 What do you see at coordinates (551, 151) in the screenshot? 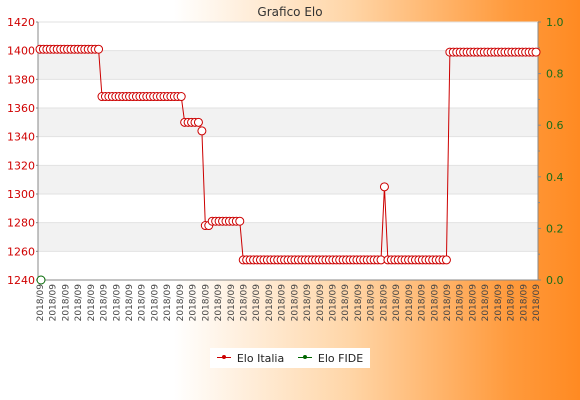
I see `right-y-tick-labels: 0.0 0.2 0.4 0.6 0.8 1.0` at bounding box center [551, 151].